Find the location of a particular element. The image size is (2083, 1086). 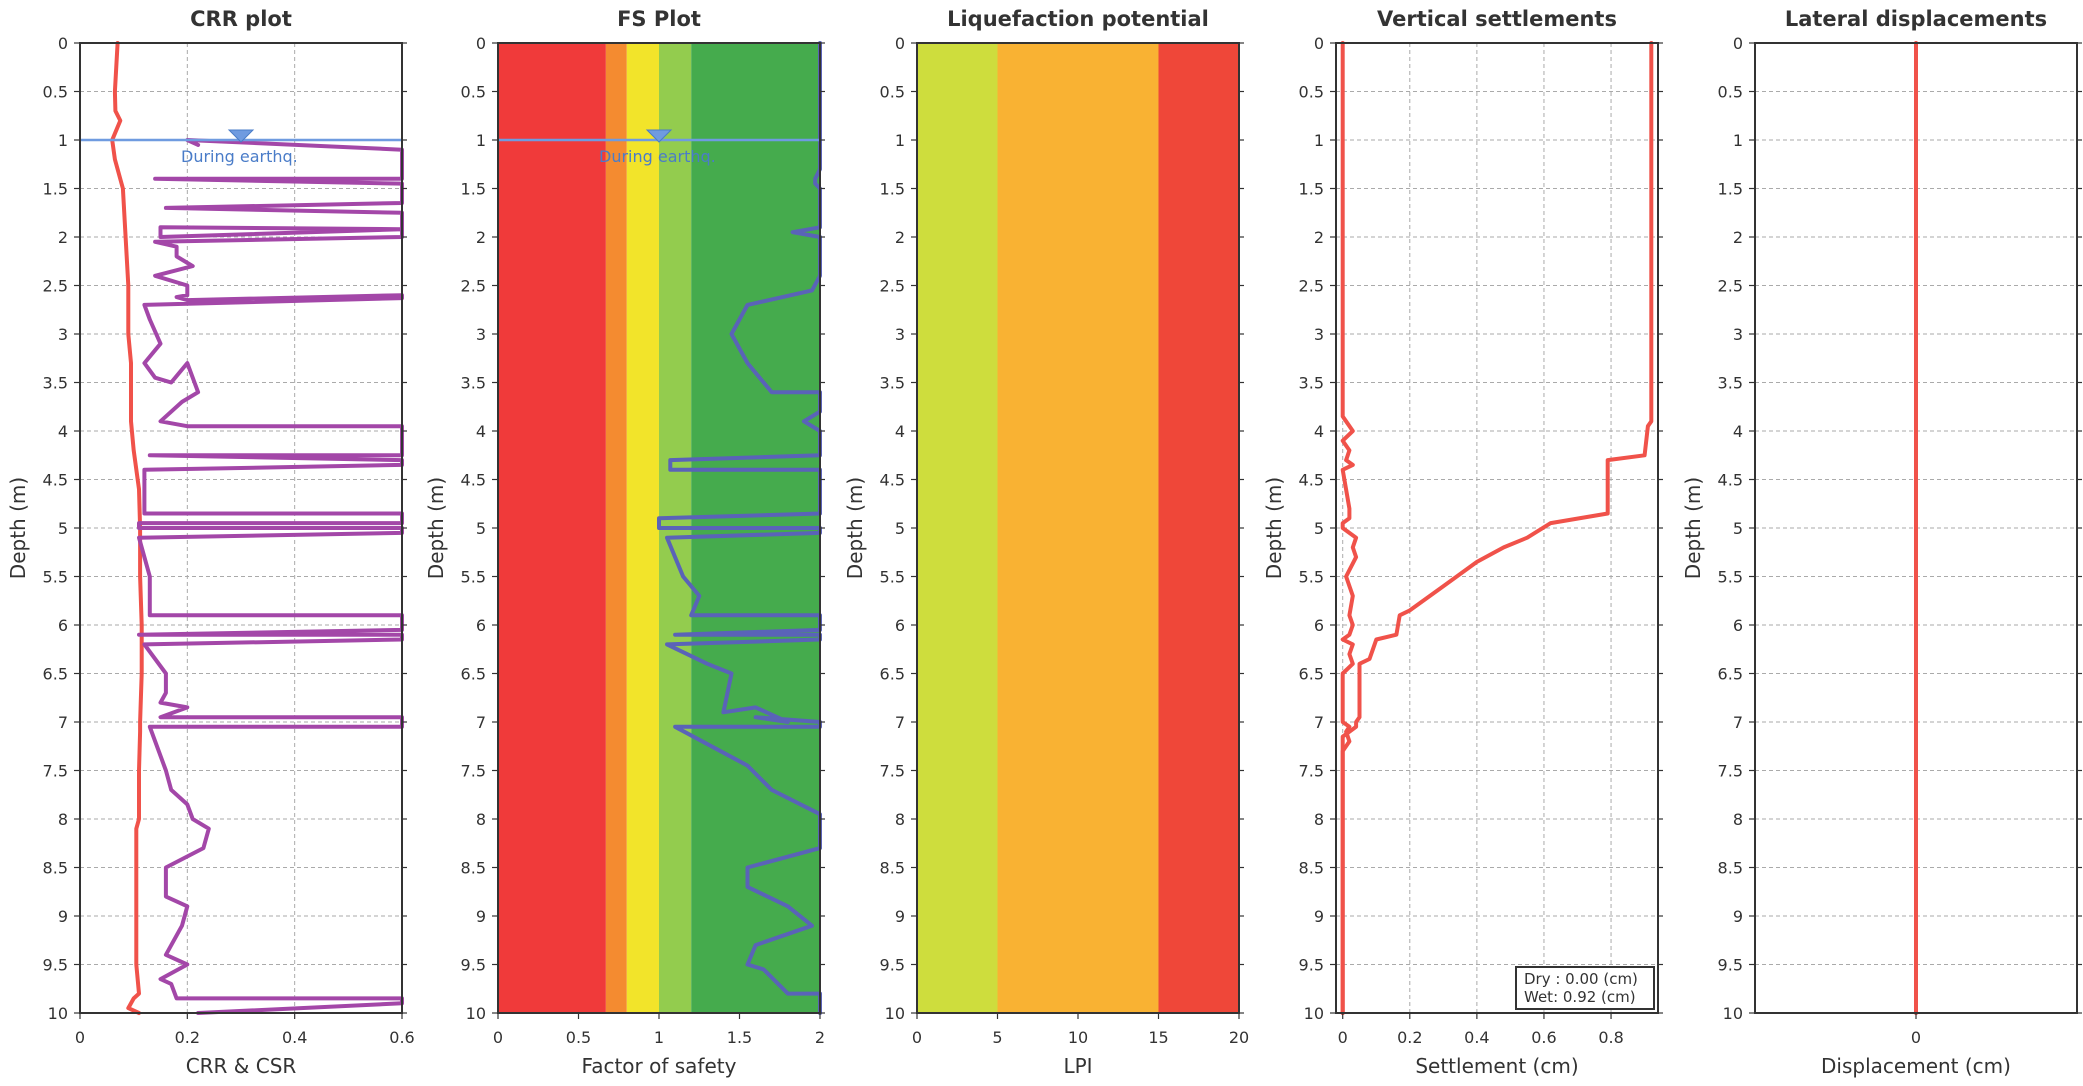

x-axis-label: Displacement (cm) is located at coordinates (1916, 1066).